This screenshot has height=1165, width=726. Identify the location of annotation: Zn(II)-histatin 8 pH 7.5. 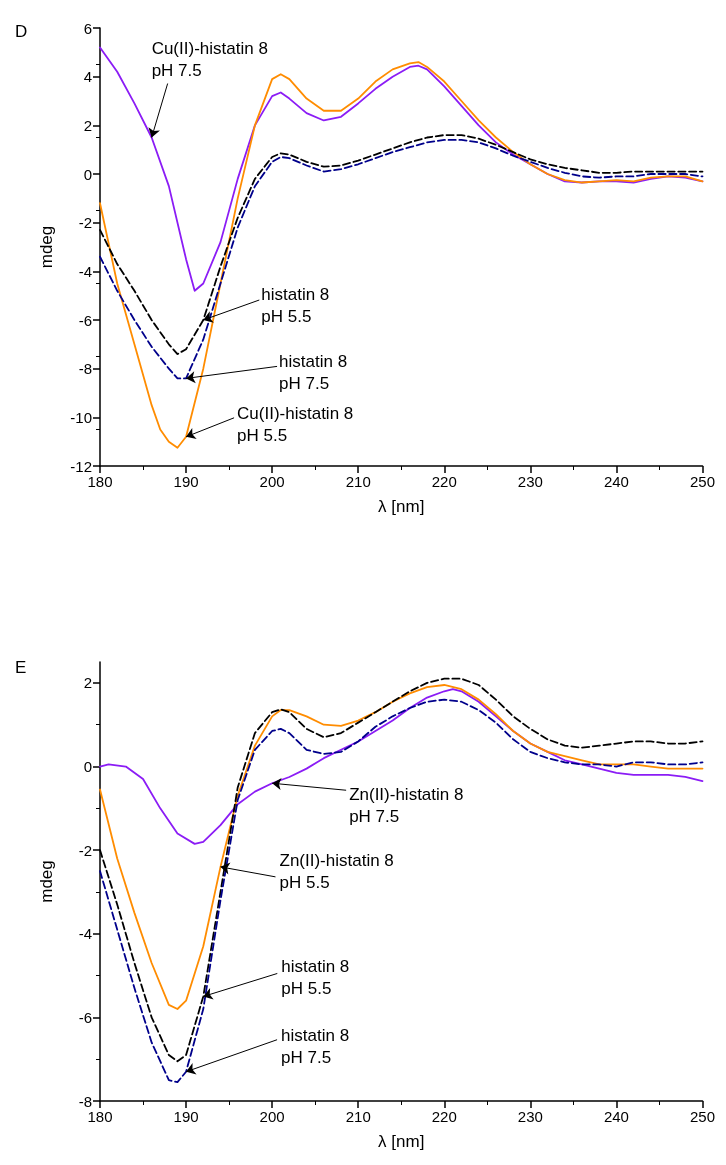
(406, 805).